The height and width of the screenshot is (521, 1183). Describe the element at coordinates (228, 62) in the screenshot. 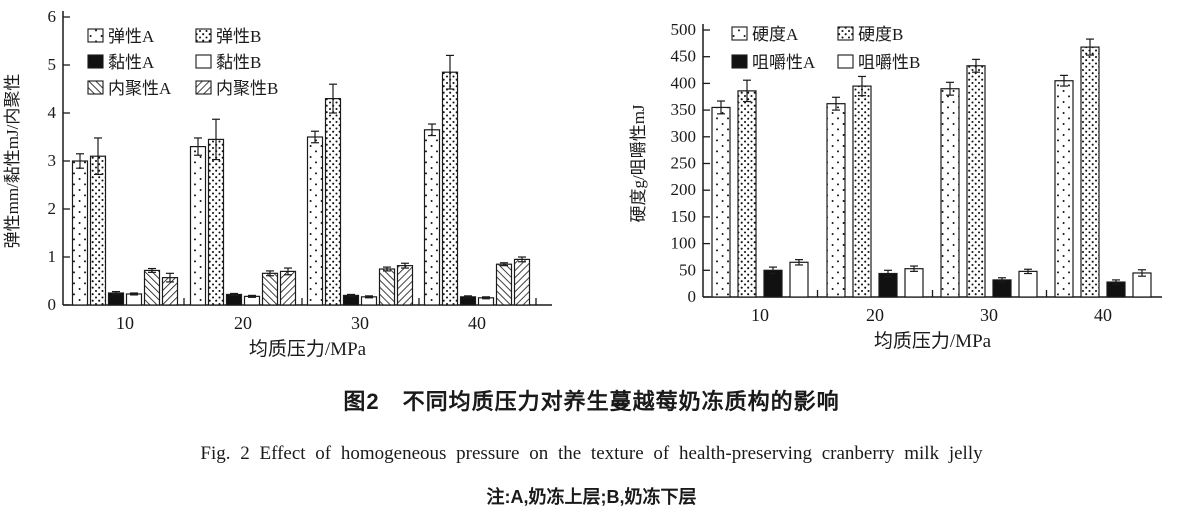

I see `legend-item-viscosity-b: 黏性B` at that location.